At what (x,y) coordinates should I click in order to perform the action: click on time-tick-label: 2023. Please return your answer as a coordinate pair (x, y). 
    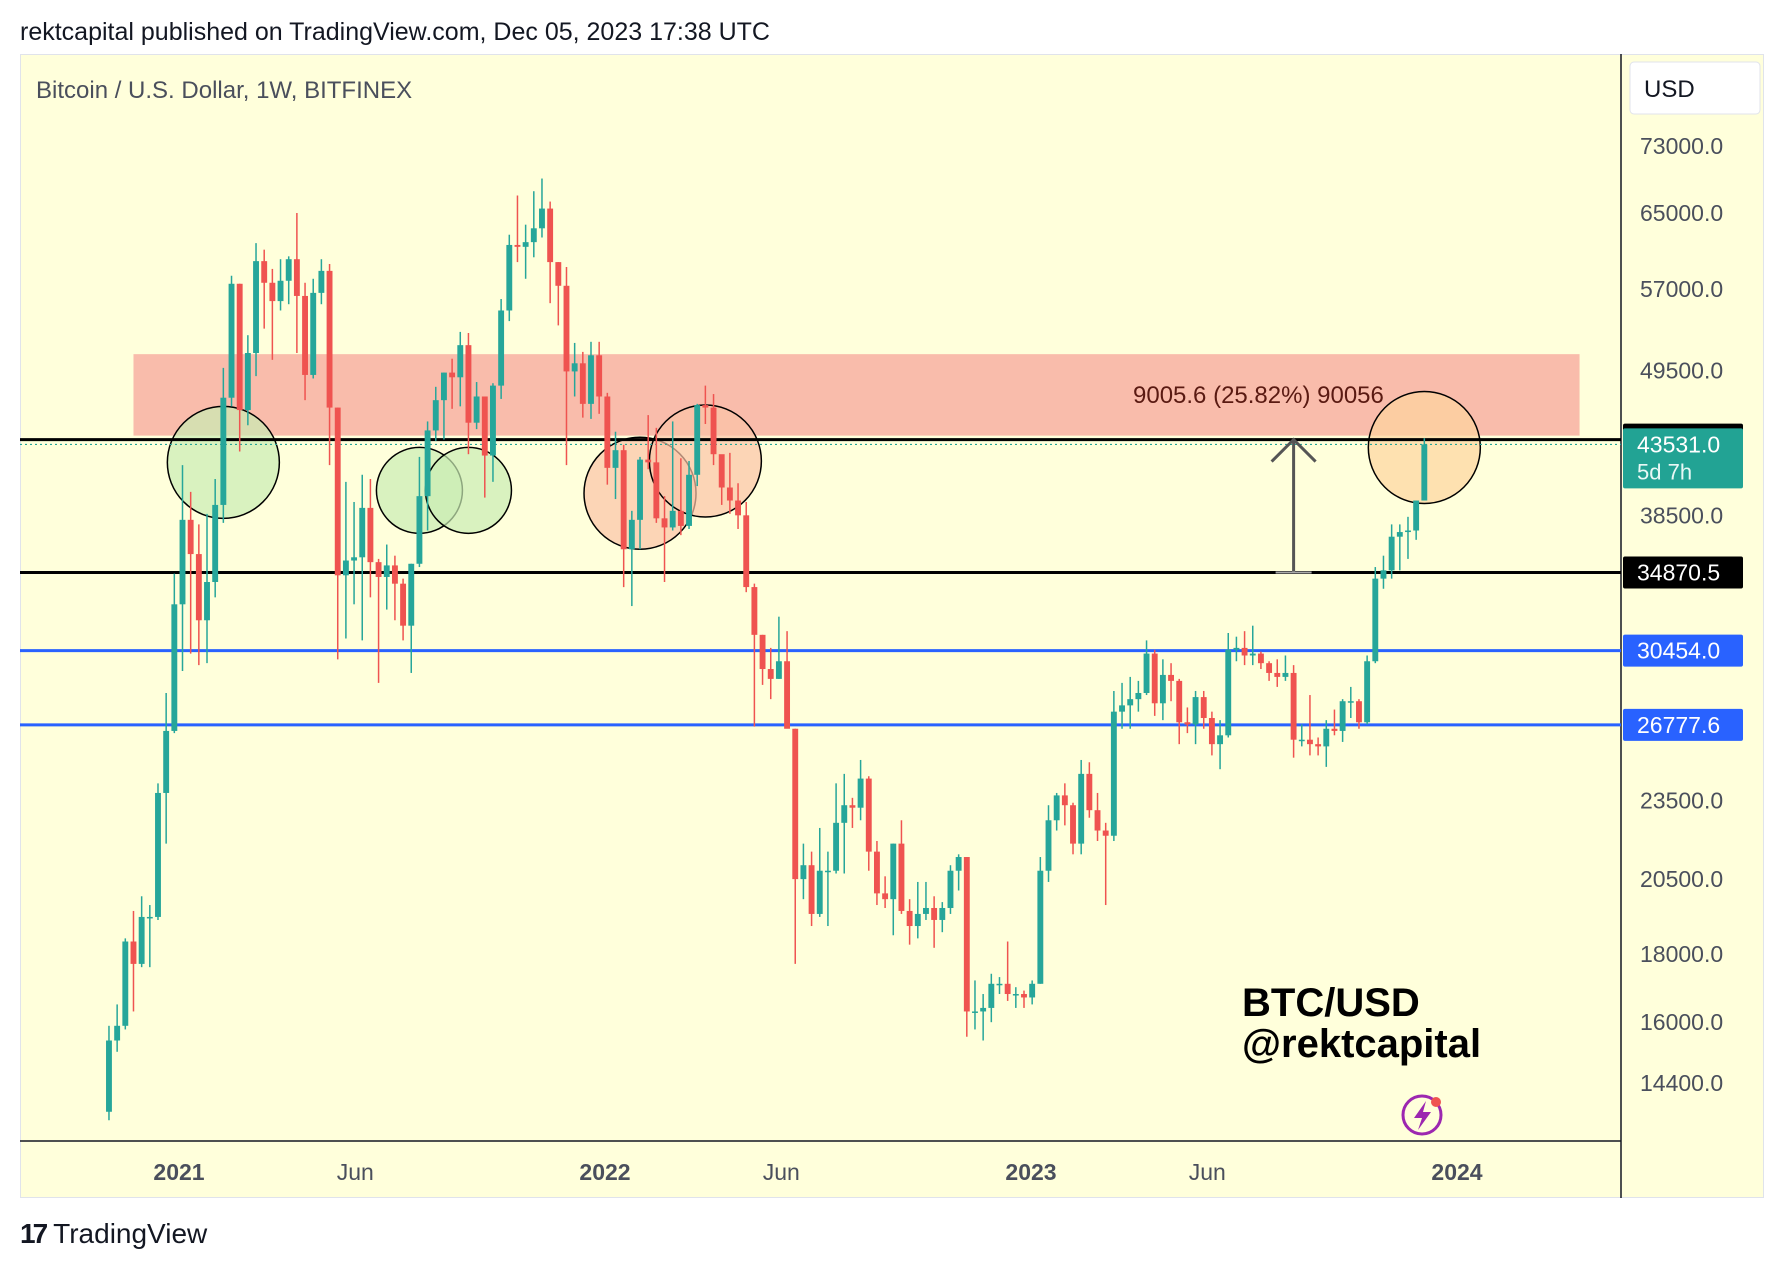
    Looking at the image, I should click on (1030, 1172).